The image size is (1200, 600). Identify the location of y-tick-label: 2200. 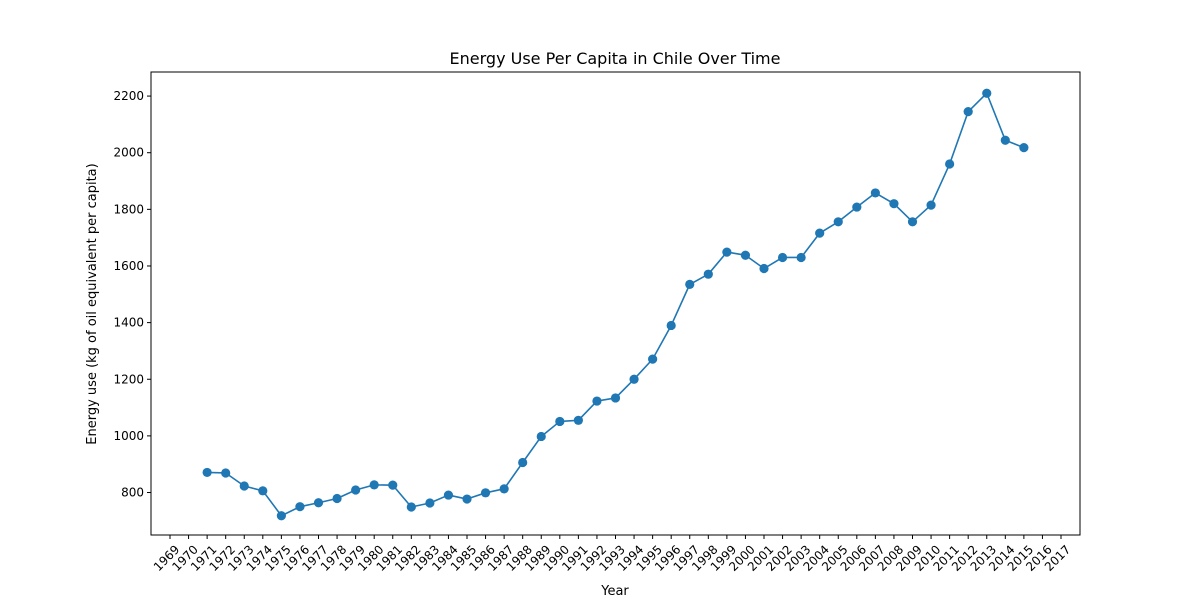
(128, 96).